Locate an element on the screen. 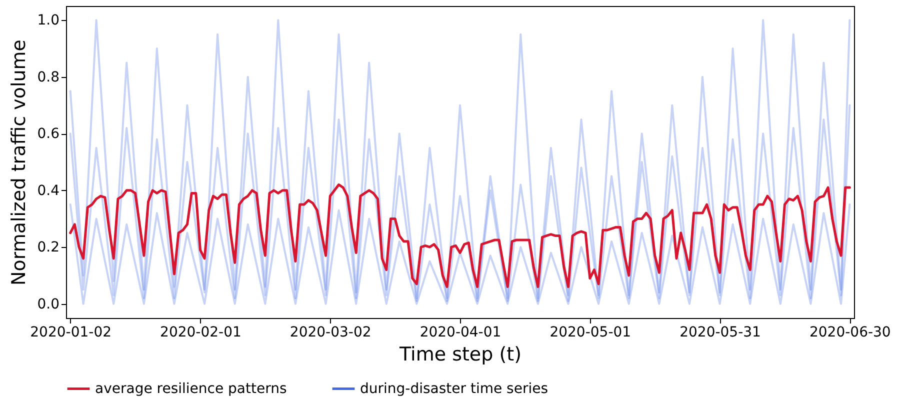  x-tick-label: 2020-05-31 is located at coordinates (720, 332).